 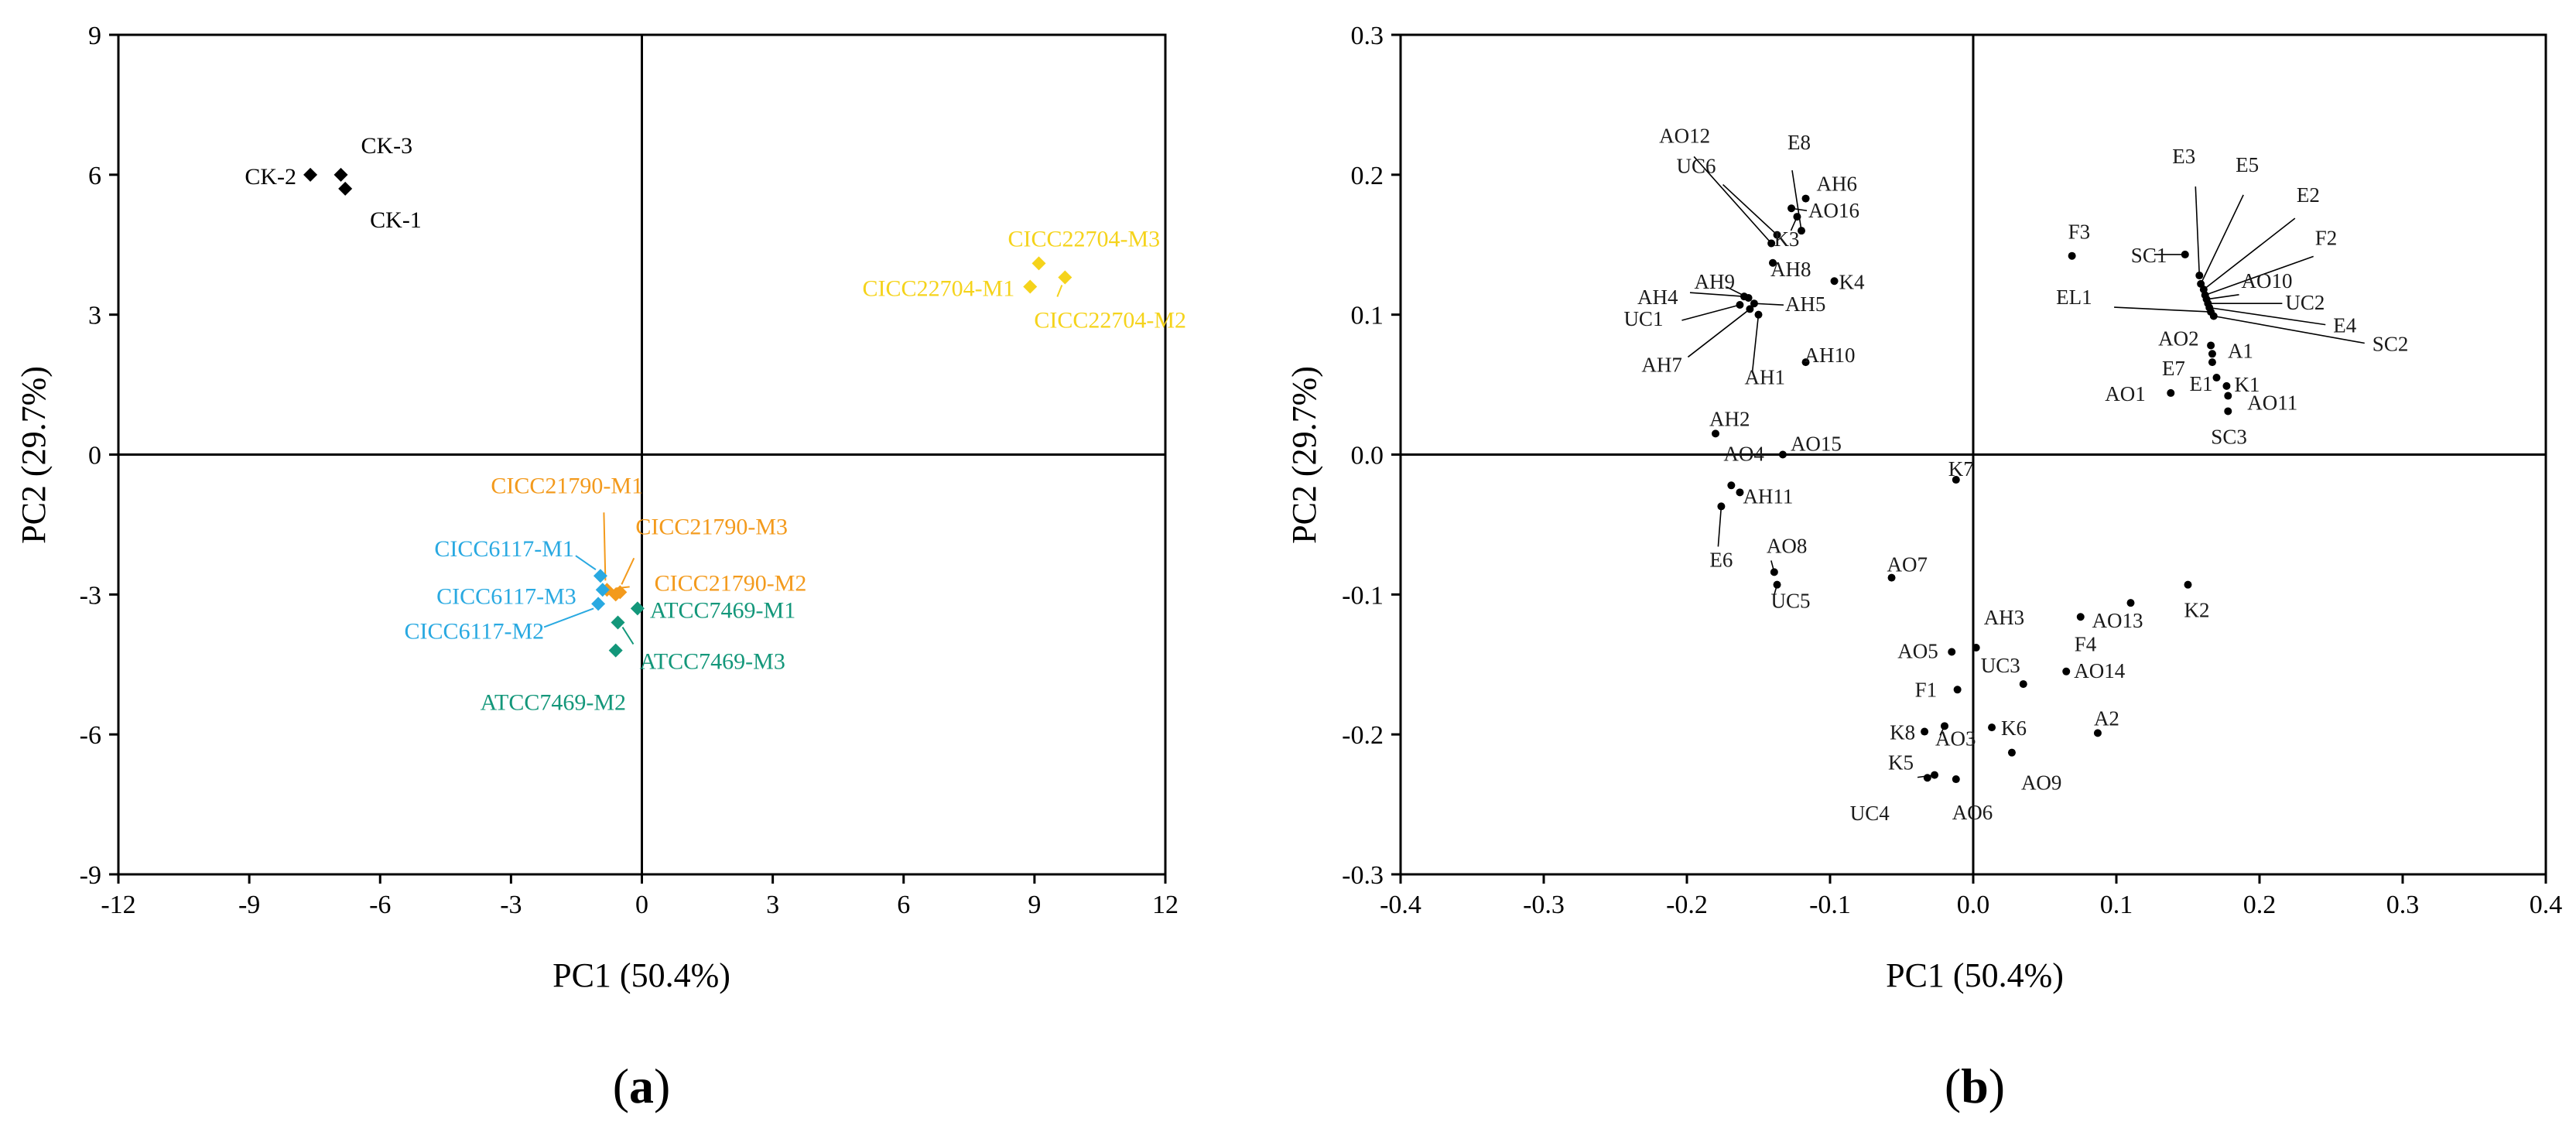 What do you see at coordinates (387, 146) in the screenshot?
I see `point-label: CK-3` at bounding box center [387, 146].